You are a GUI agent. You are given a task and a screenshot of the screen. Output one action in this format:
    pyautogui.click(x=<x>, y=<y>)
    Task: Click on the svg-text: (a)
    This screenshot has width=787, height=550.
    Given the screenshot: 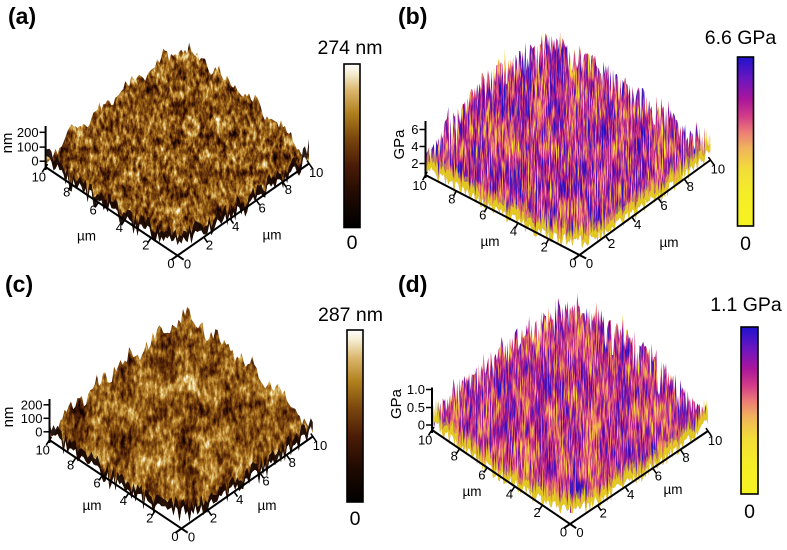 What is the action you would take?
    pyautogui.click(x=22, y=16)
    